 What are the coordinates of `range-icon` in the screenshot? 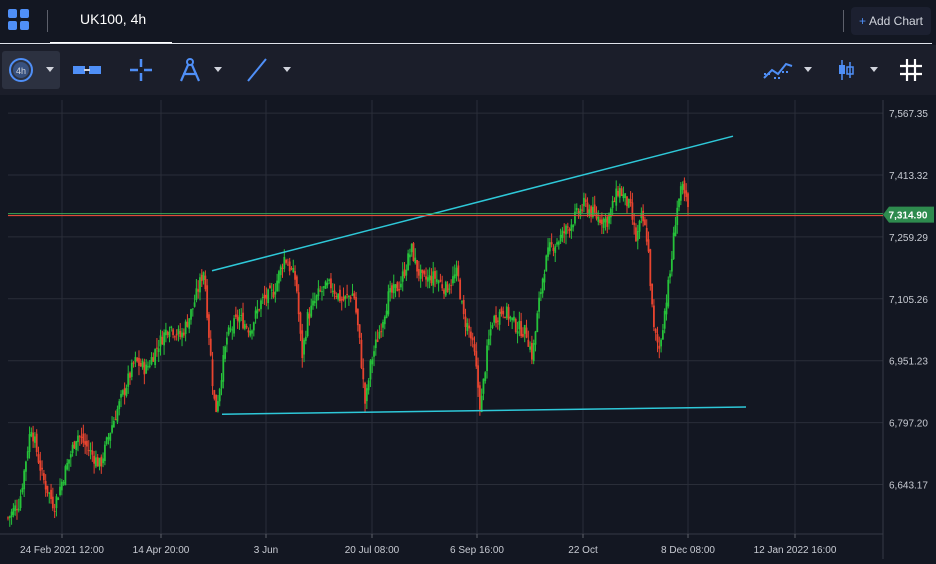 It's located at (87, 70).